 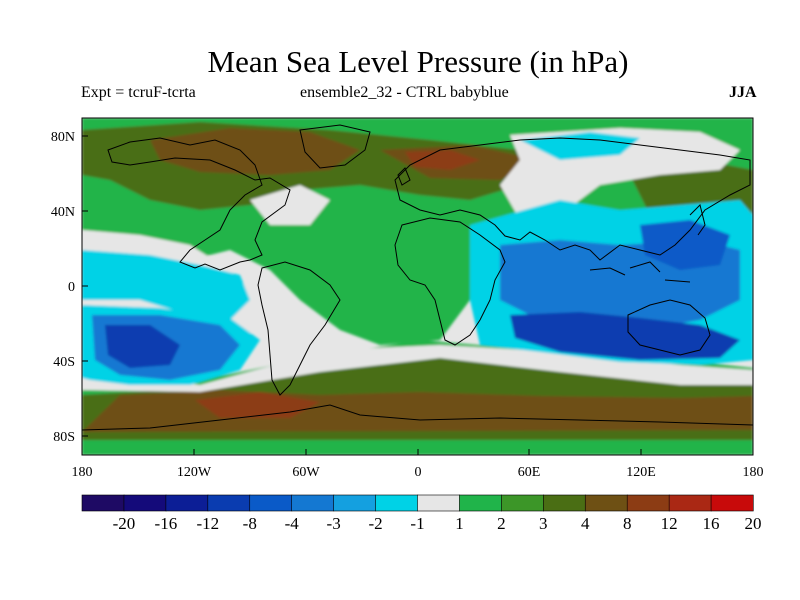 I want to click on x-tick-label: 120E, so click(x=641, y=472).